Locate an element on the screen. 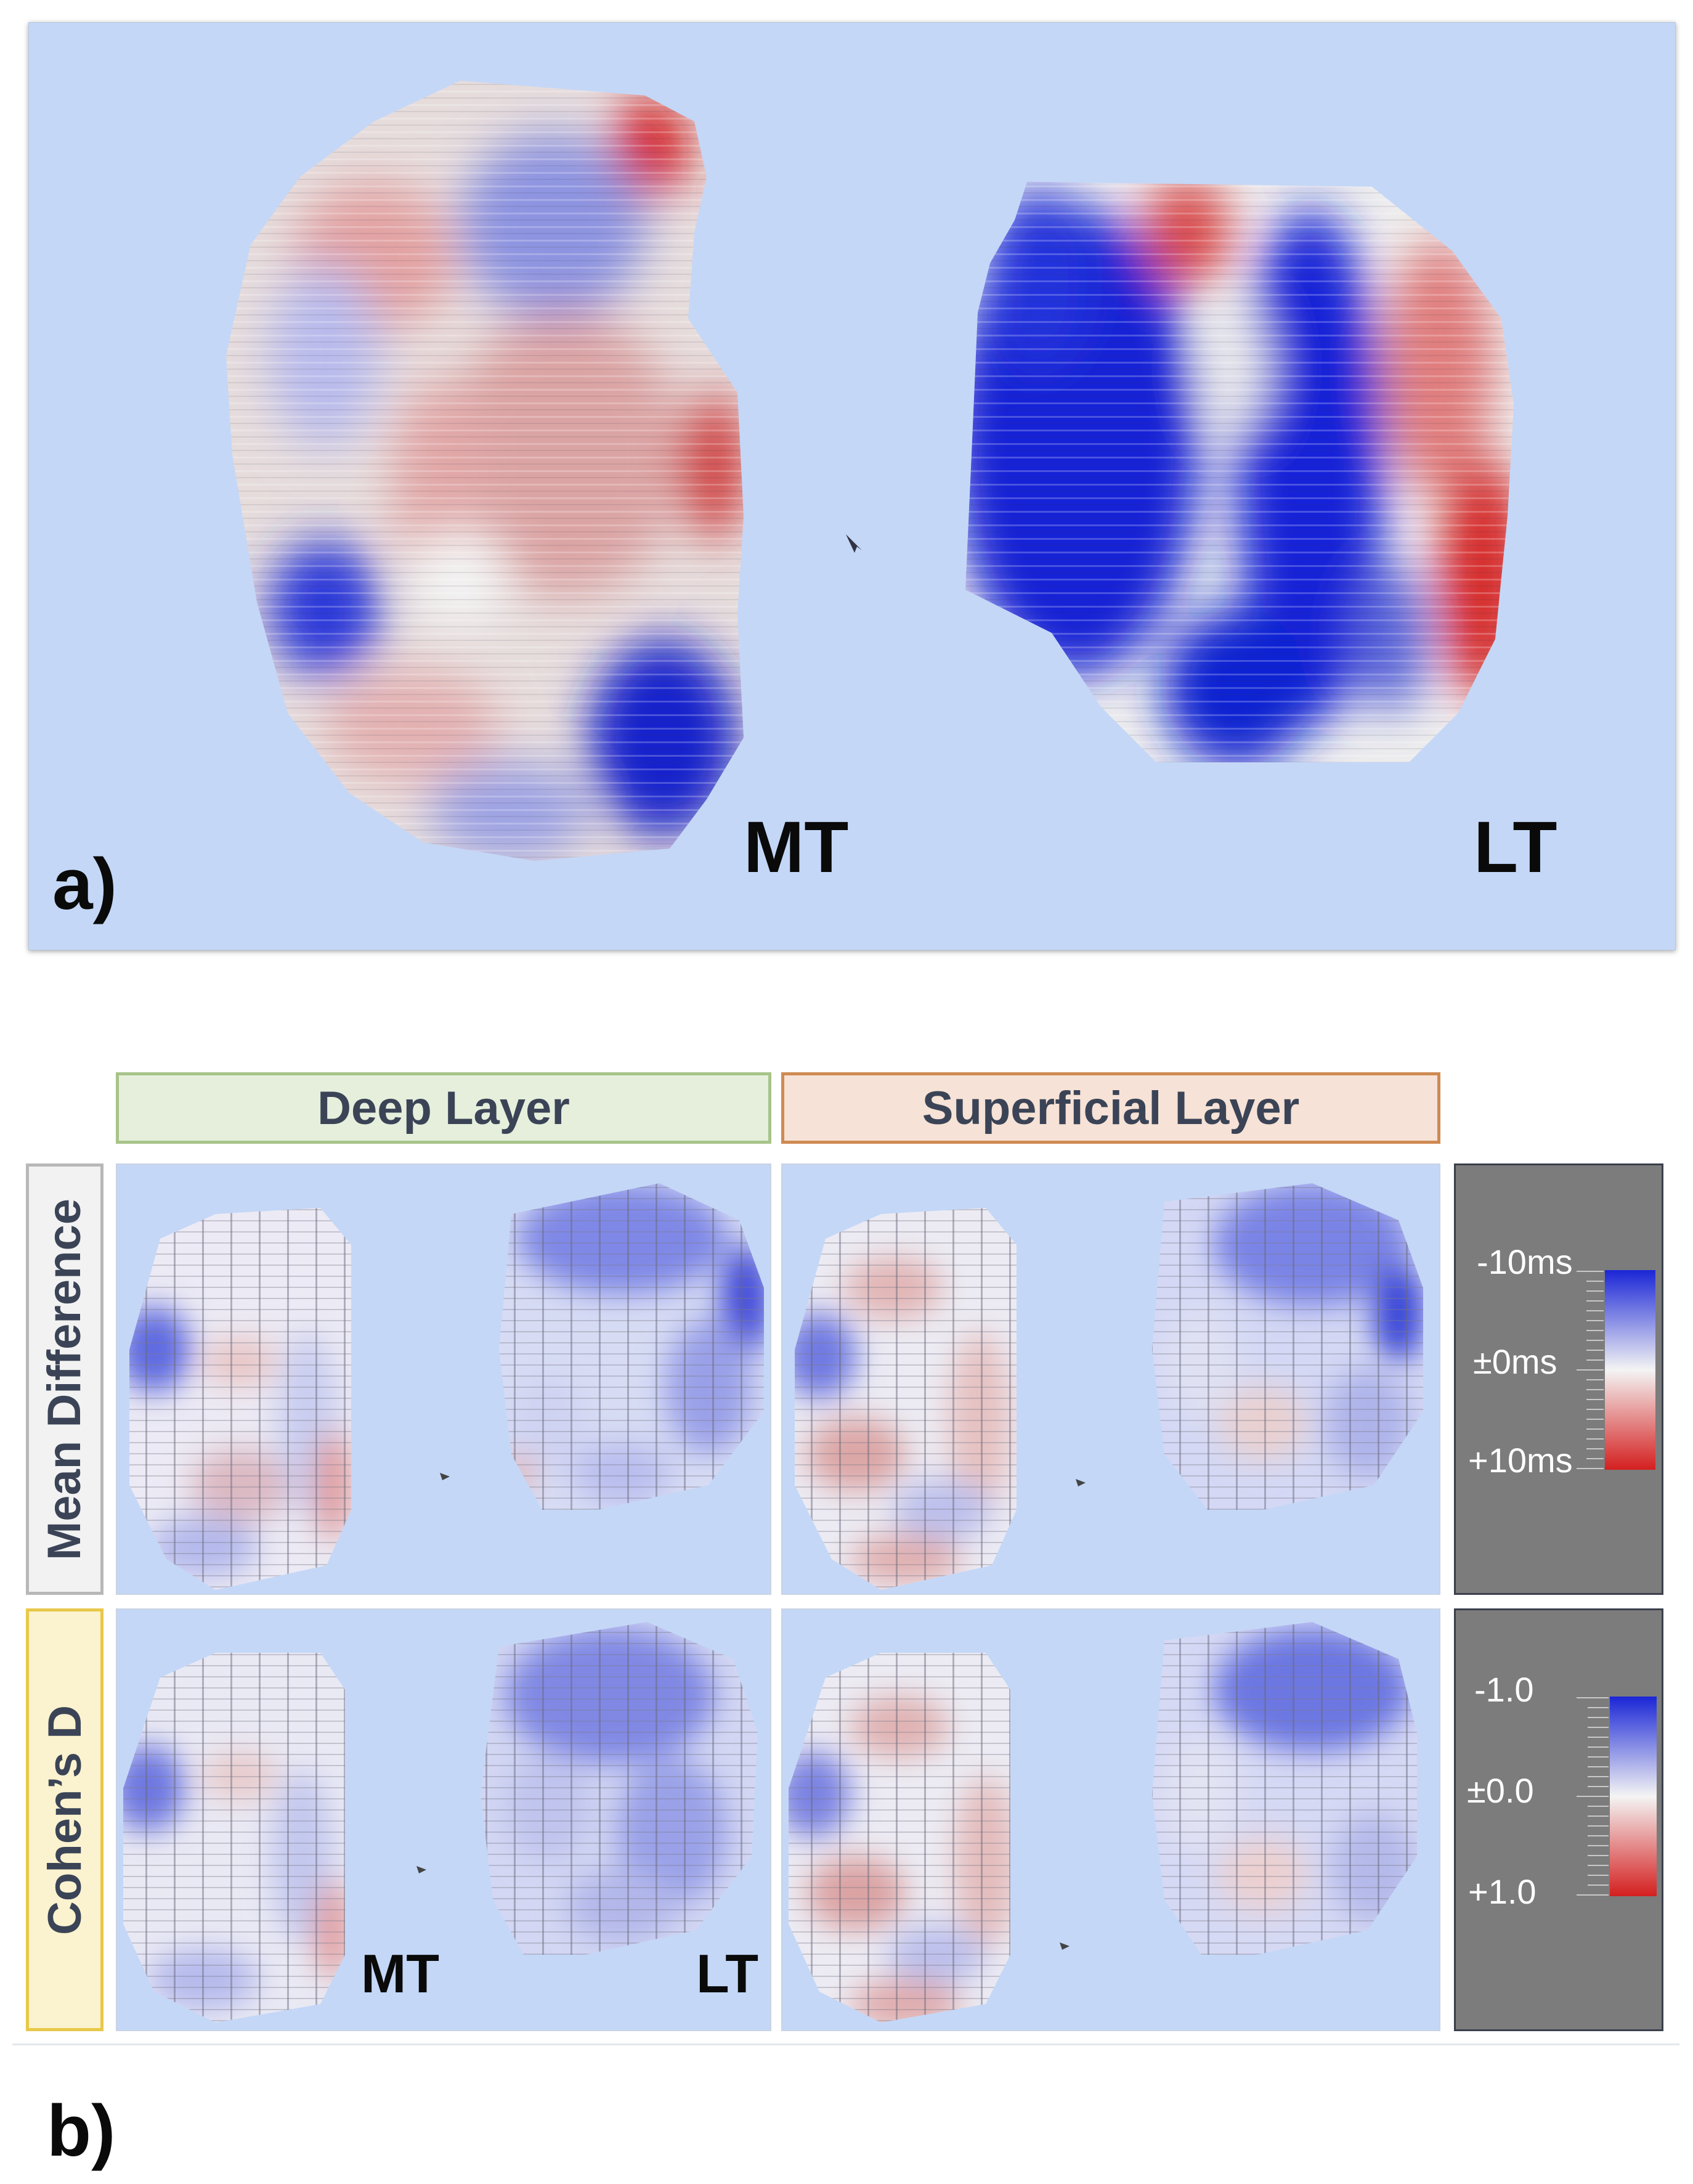 The height and width of the screenshot is (2184, 1693). map-cell-cohens-deep: MT LT is located at coordinates (443, 1820).